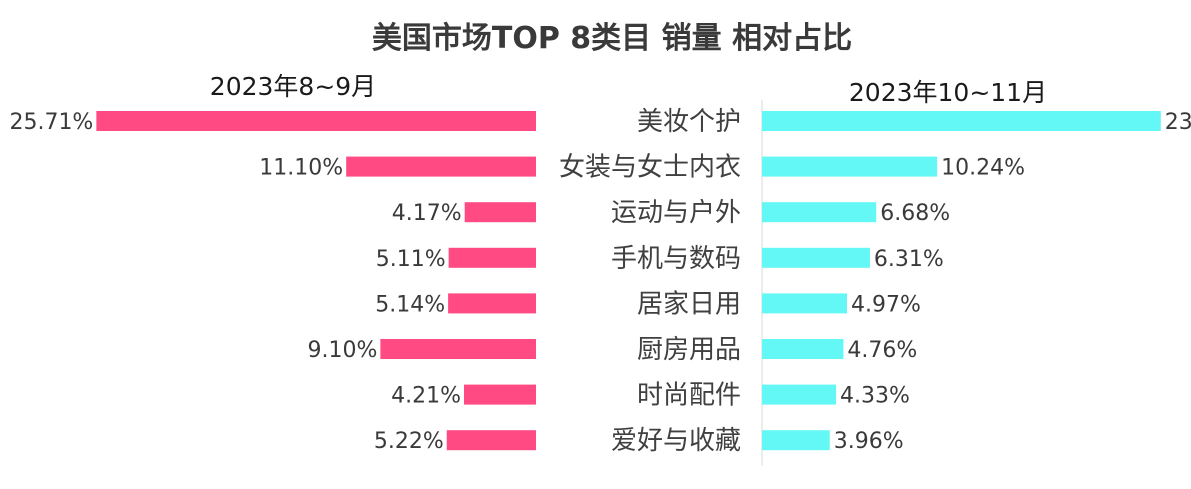 The image size is (1191, 489). I want to click on category-label: 美妆个护, so click(689, 122).